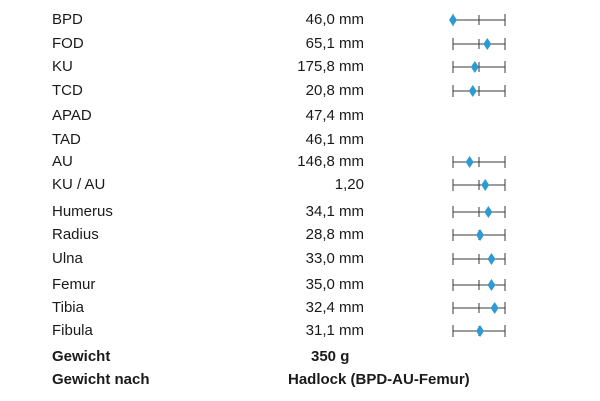  I want to click on measurement-label: Ulna, so click(67, 258).